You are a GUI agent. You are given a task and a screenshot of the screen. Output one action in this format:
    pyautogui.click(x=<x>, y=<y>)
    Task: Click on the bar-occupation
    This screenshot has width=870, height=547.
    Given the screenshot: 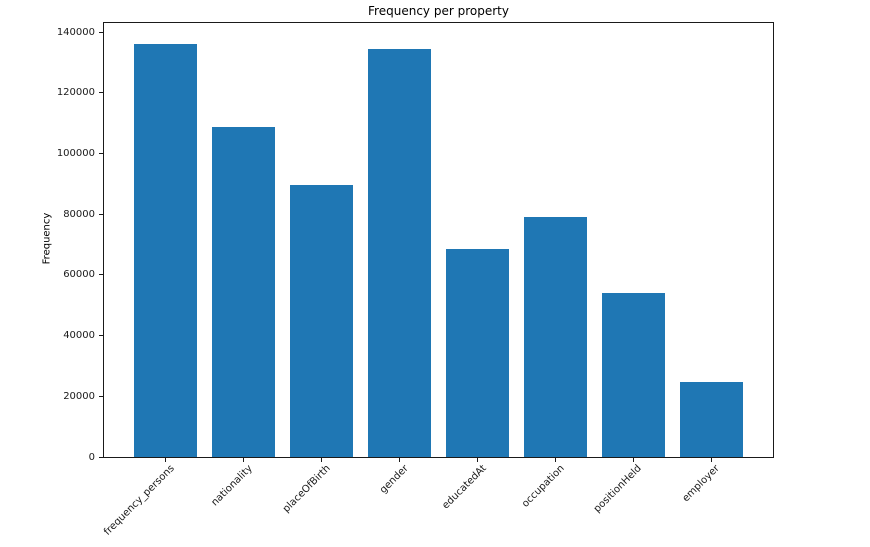 What is the action you would take?
    pyautogui.click(x=555, y=336)
    